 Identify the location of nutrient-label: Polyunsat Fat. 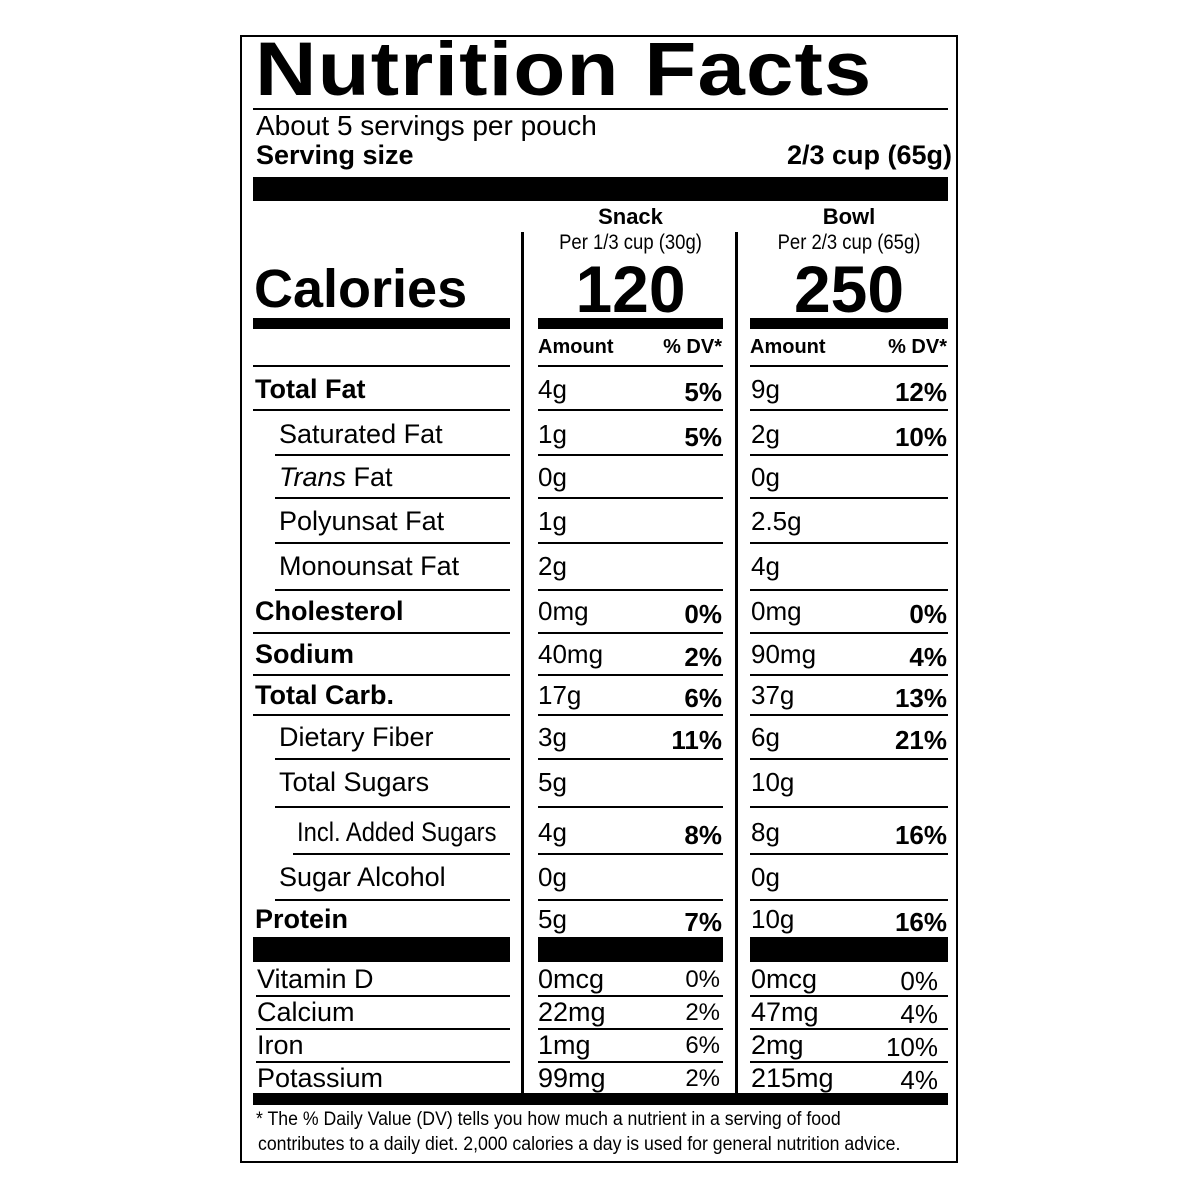
(362, 521).